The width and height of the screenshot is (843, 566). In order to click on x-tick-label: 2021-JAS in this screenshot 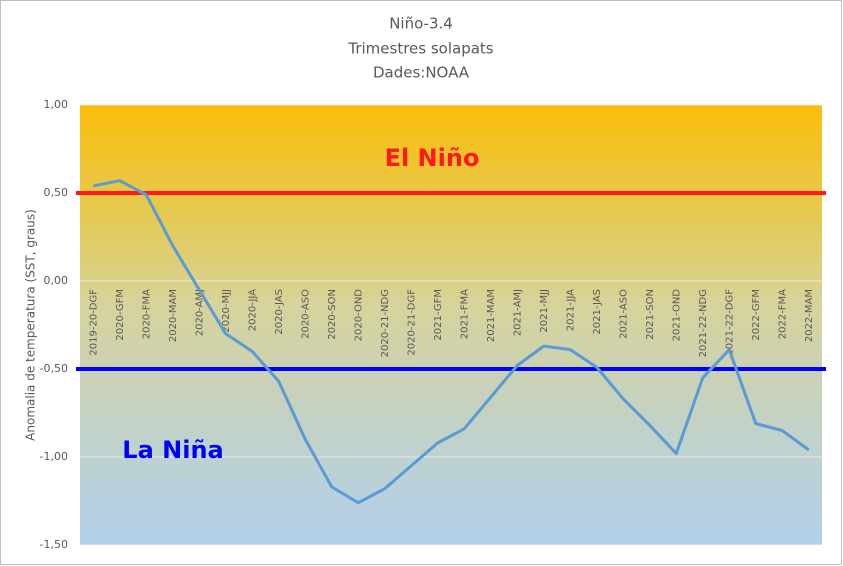, I will do `click(597, 312)`.